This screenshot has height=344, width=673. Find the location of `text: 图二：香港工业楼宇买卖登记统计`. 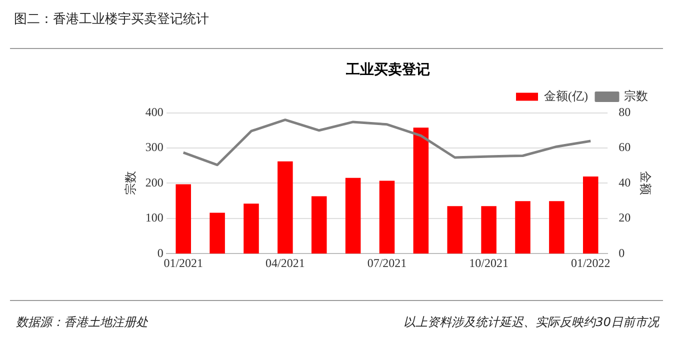

text: 图二：香港工业楼宇买卖登记统计 is located at coordinates (111, 19).